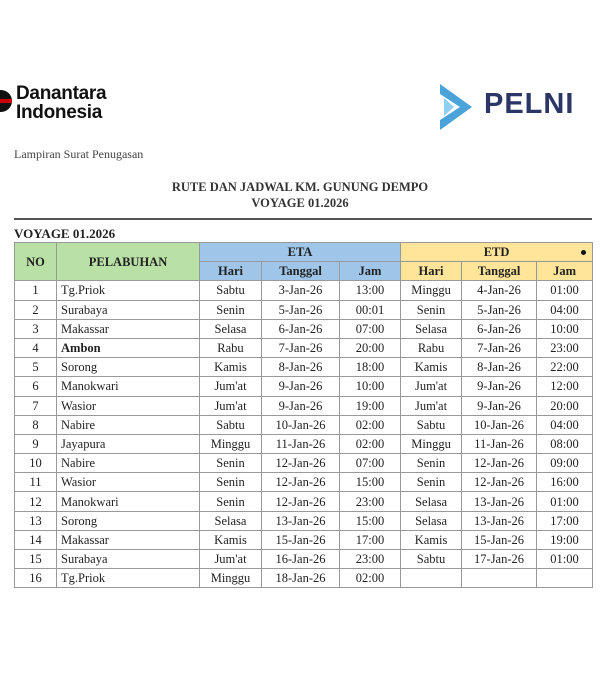 The width and height of the screenshot is (600, 673). Describe the element at coordinates (499, 540) in the screenshot. I see `etd-date: 15-Jan-26` at that location.